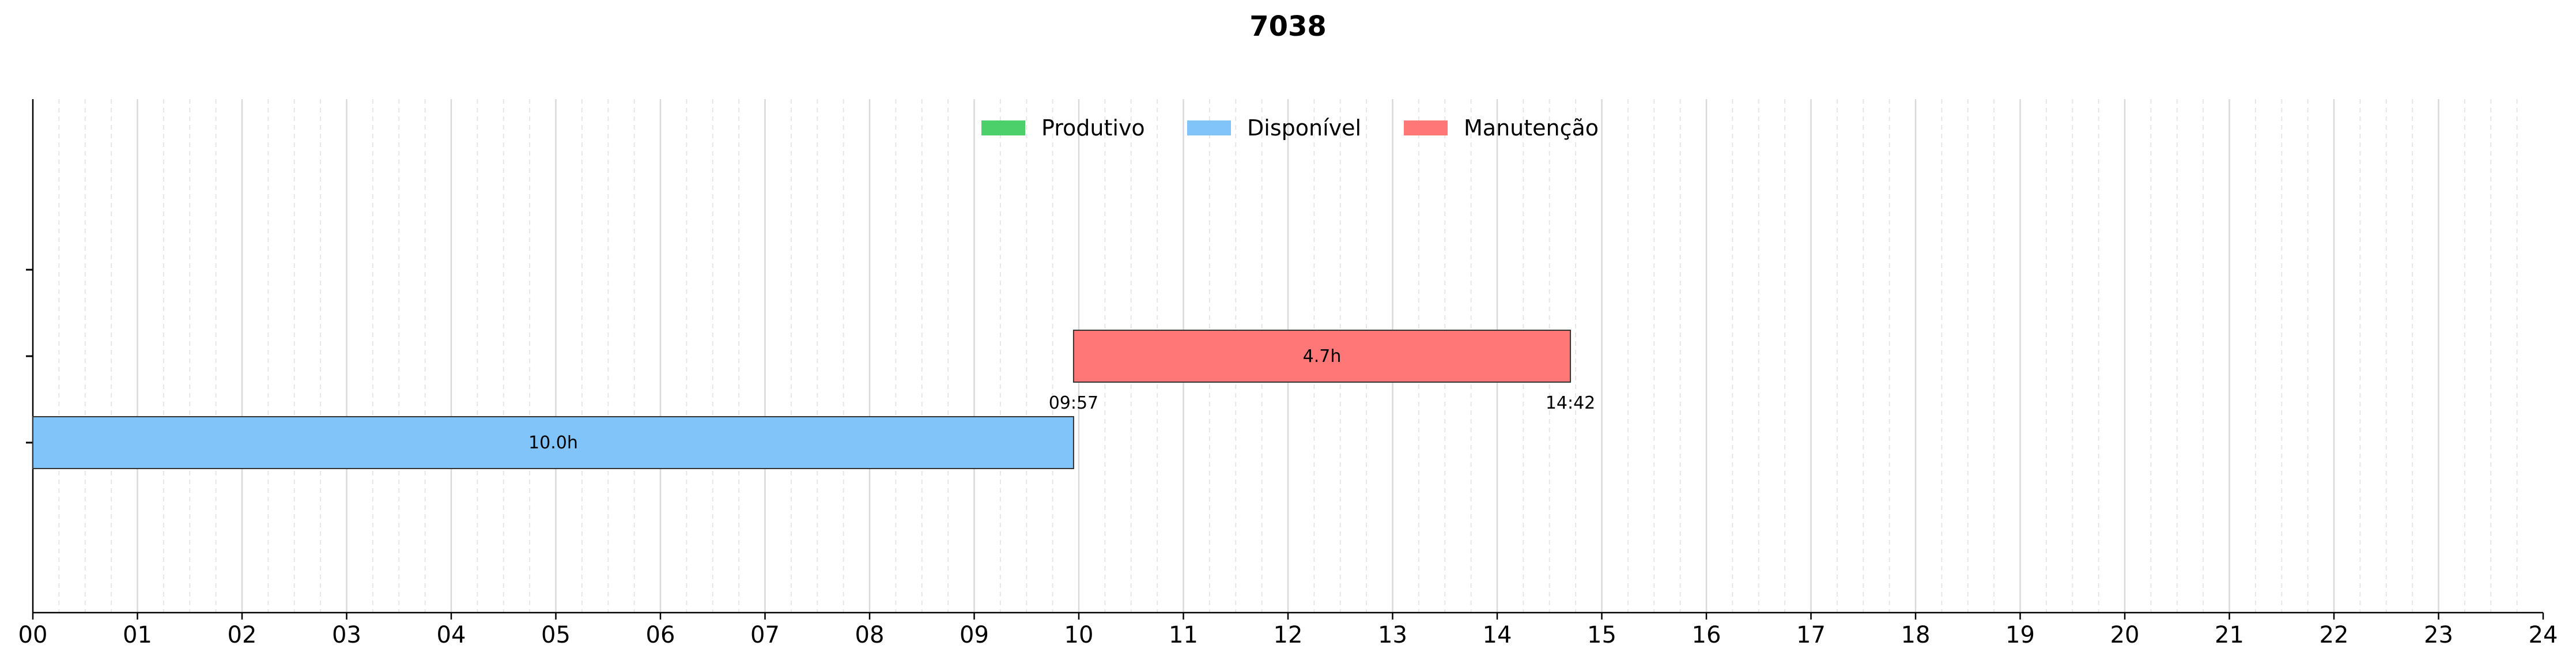 The image size is (2576, 672). I want to click on x-tick-label: 17, so click(1811, 635).